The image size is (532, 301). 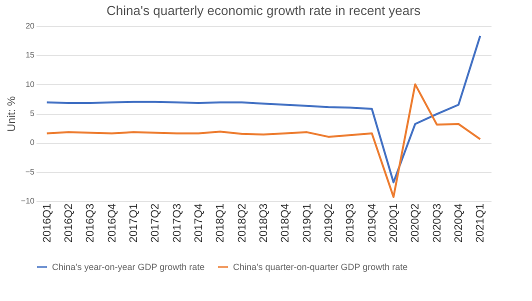 What do you see at coordinates (199, 223) in the screenshot?
I see `x-tick-label: 2017Q4` at bounding box center [199, 223].